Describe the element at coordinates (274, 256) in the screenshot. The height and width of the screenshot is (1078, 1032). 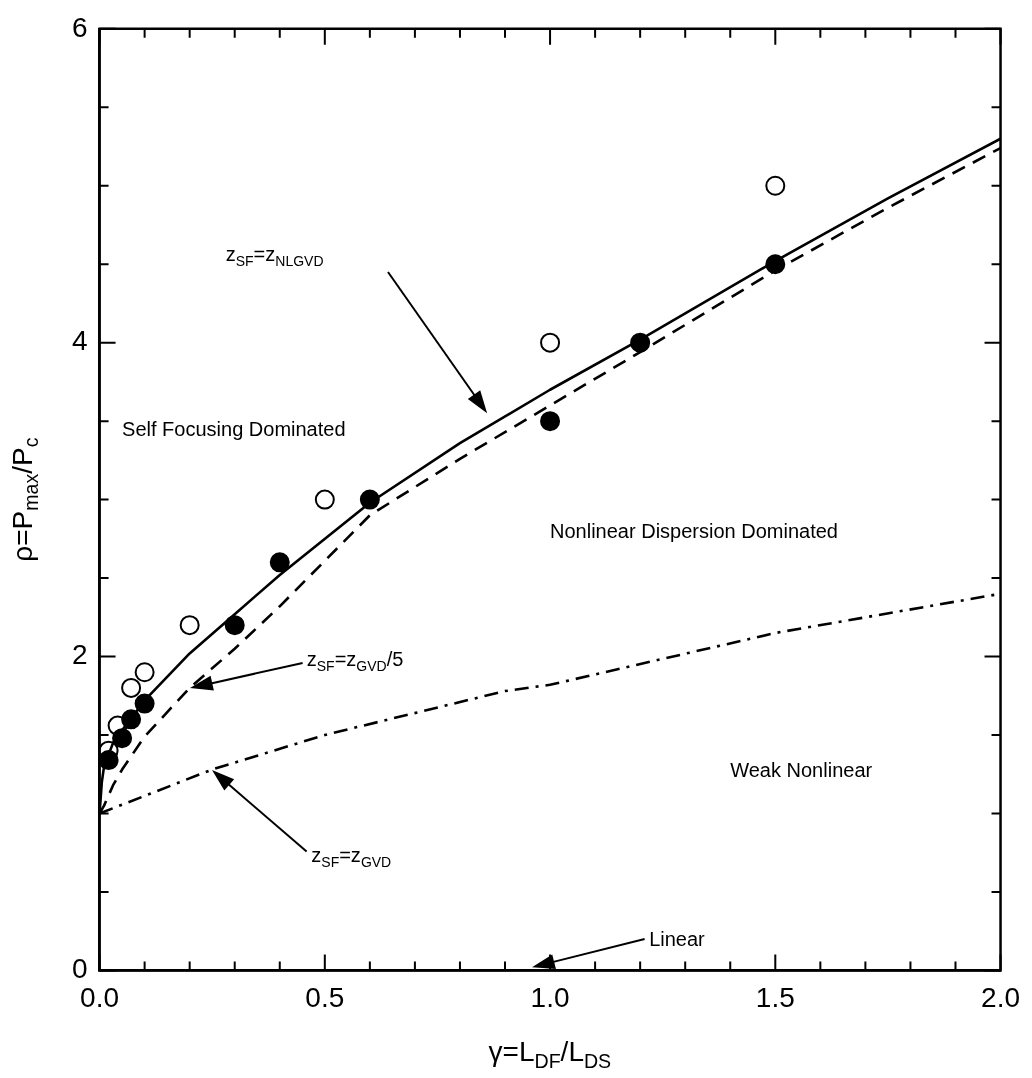
I see `annotation: z$_{SF}$=z$_{NLGVD}$` at that location.